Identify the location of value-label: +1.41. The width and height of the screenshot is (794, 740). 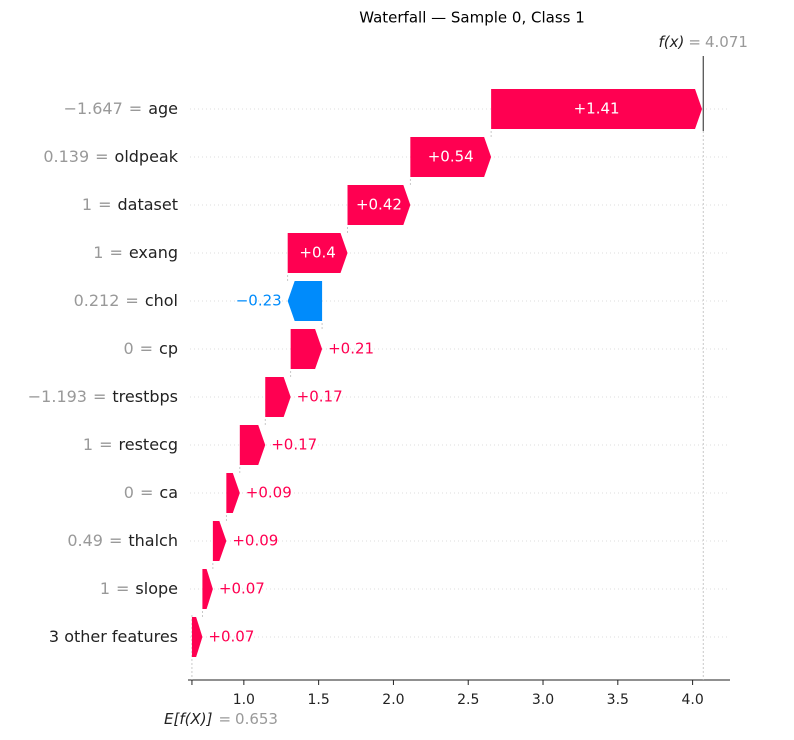
(597, 109).